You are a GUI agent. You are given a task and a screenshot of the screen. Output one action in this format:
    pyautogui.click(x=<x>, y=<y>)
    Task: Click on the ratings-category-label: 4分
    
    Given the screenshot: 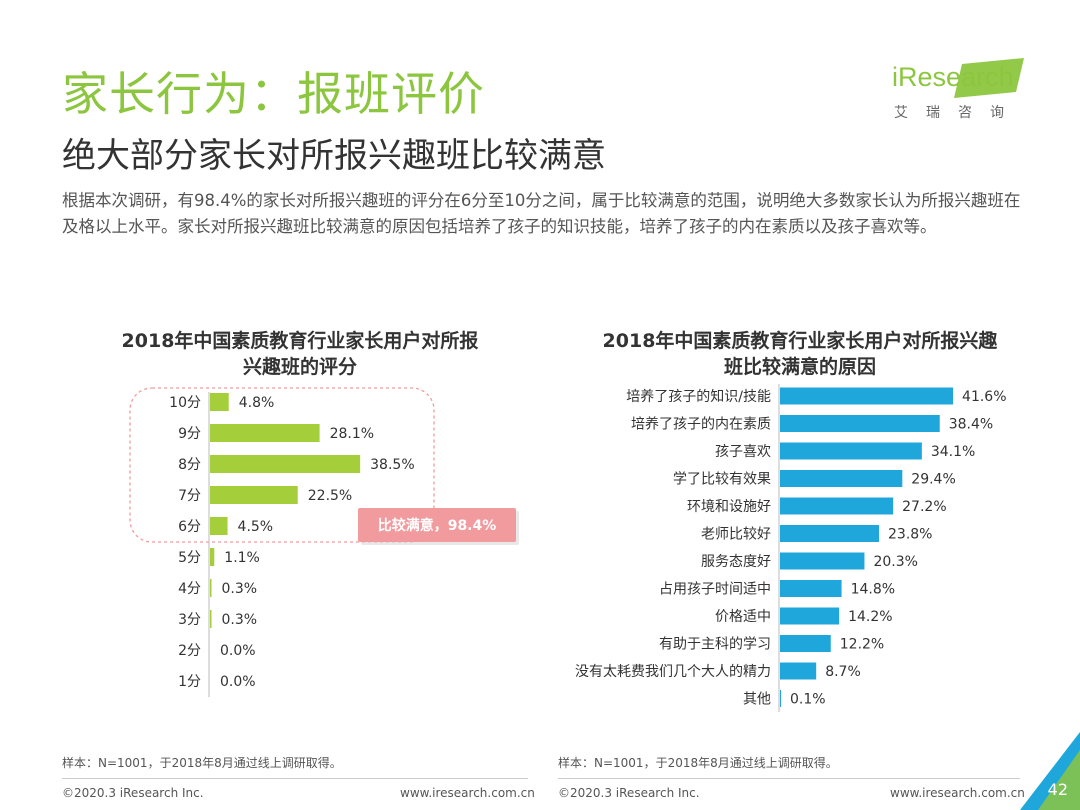 What is the action you would take?
    pyautogui.click(x=189, y=589)
    